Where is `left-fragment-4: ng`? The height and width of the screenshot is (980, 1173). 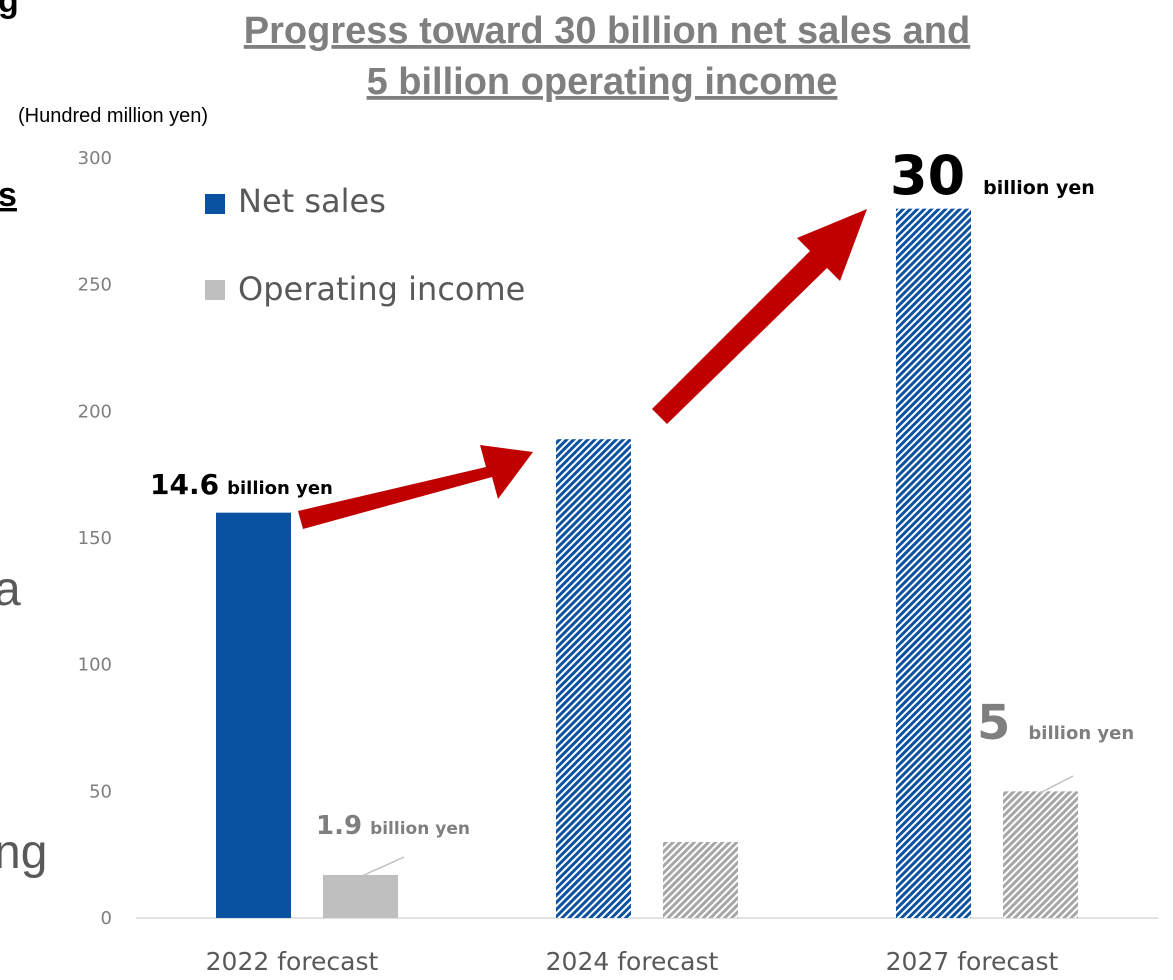 left-fragment-4: ng is located at coordinates (23, 852).